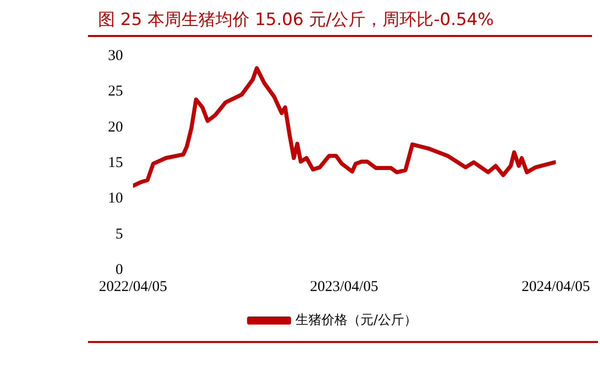 This screenshot has height=371, width=600. What do you see at coordinates (115, 92) in the screenshot?
I see `y-tick-label: 25` at bounding box center [115, 92].